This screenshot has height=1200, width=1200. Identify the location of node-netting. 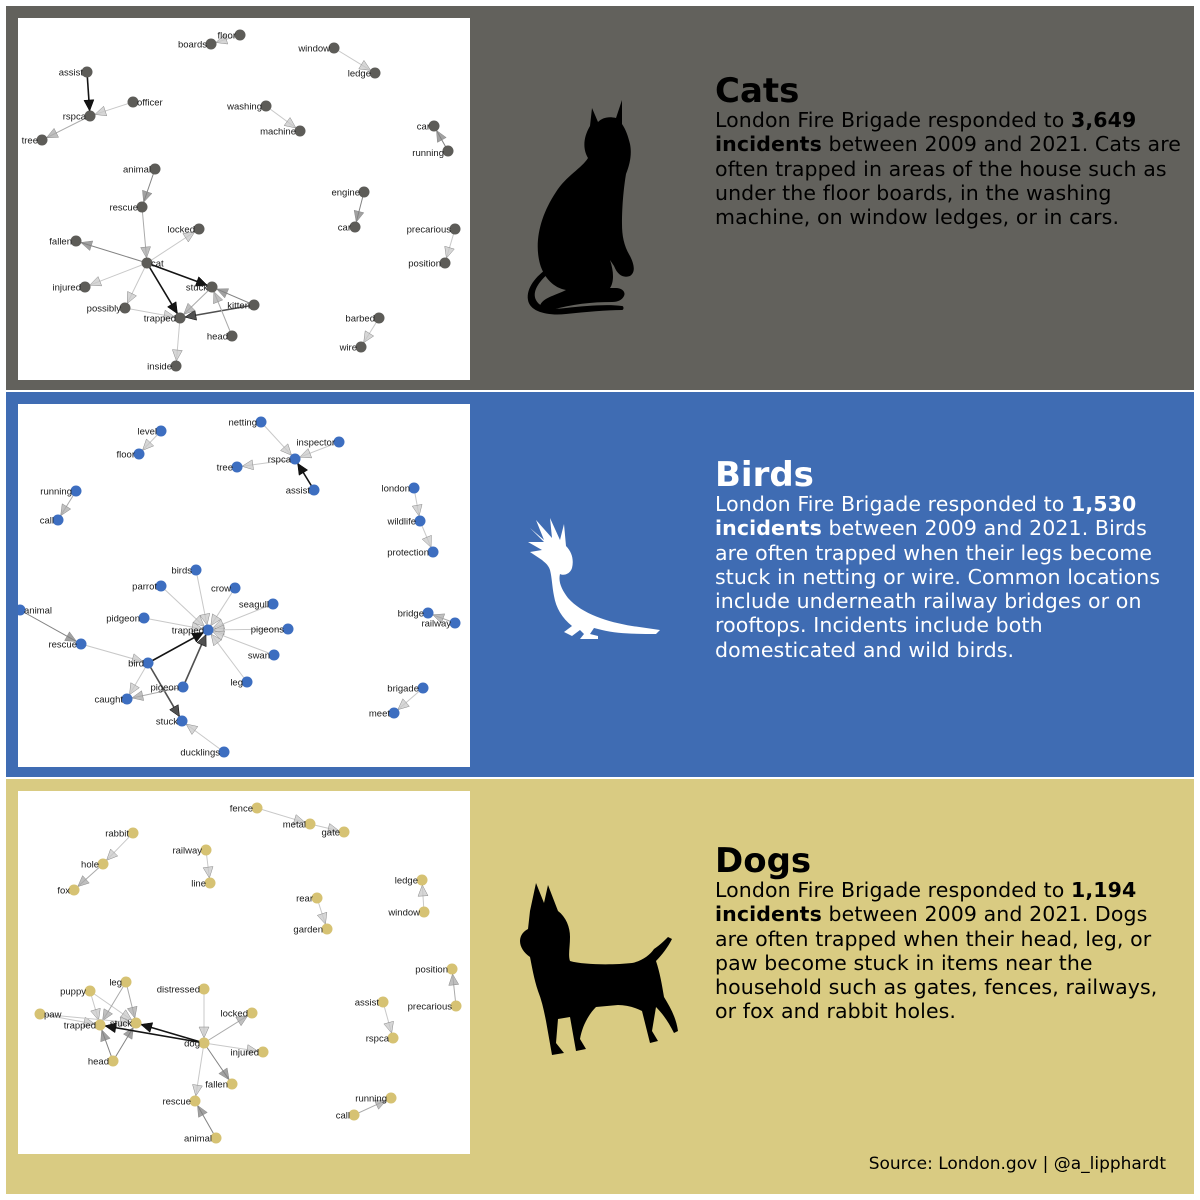
(261, 422).